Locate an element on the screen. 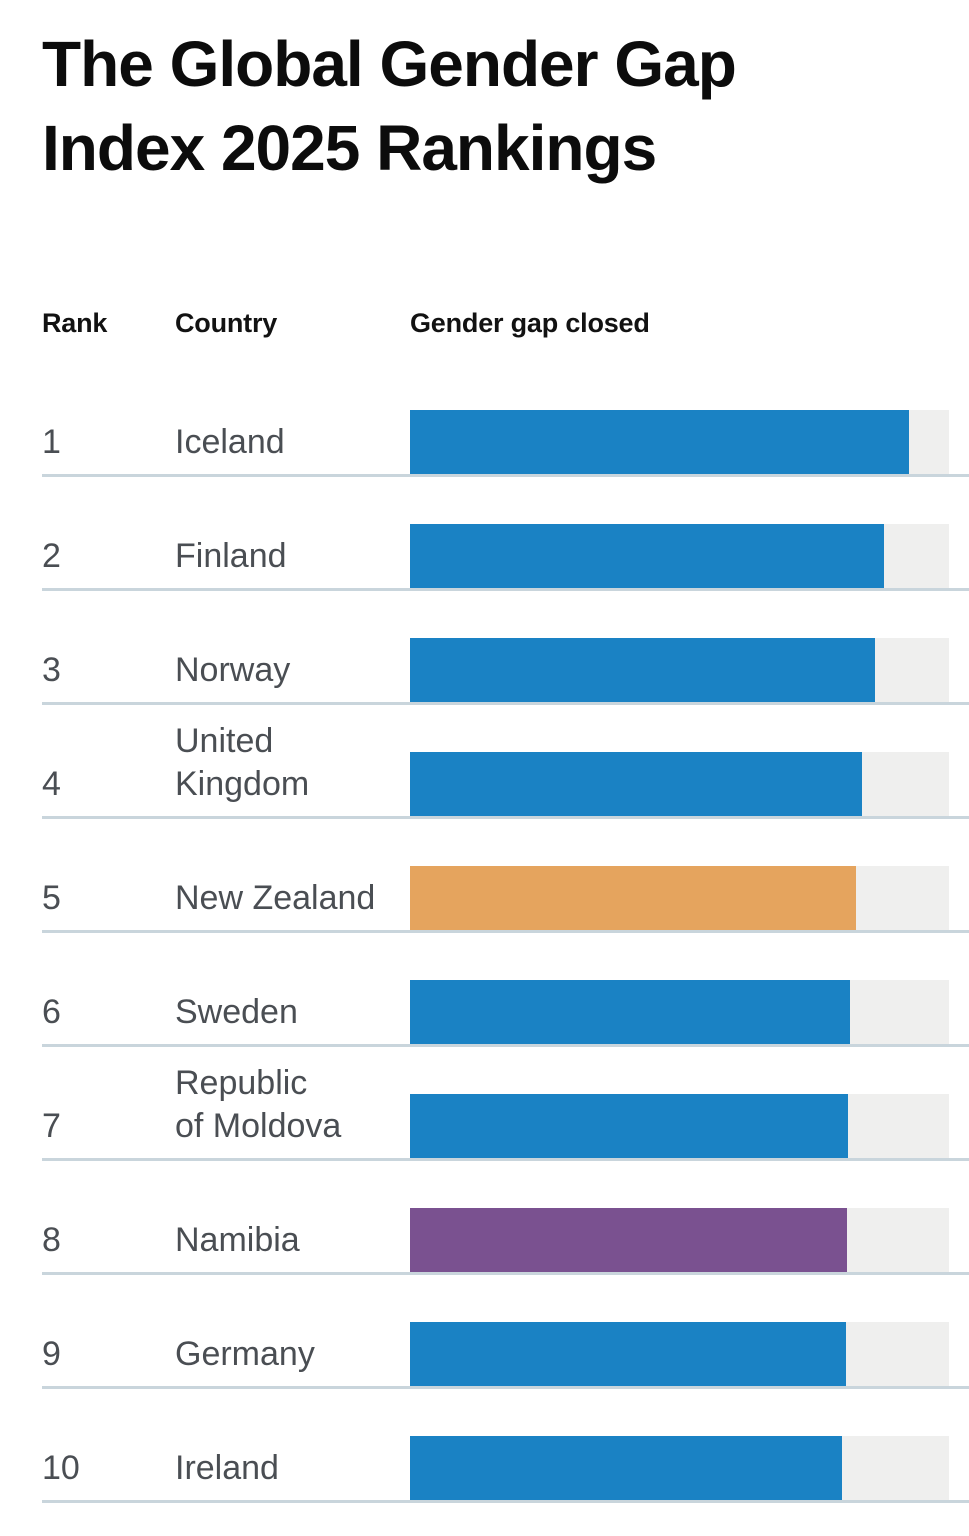 The image size is (969, 1536). ranking-row: 2 Finland is located at coordinates (484, 534).